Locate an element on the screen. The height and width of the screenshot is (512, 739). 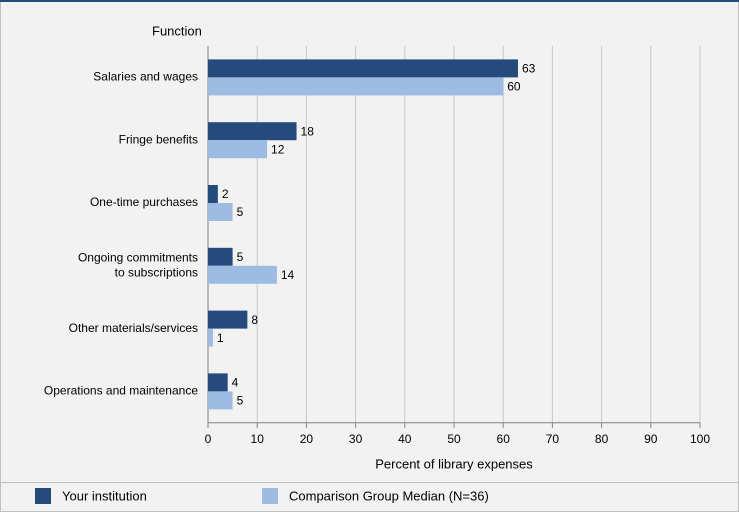
x-tick-label: 70 is located at coordinates (553, 439).